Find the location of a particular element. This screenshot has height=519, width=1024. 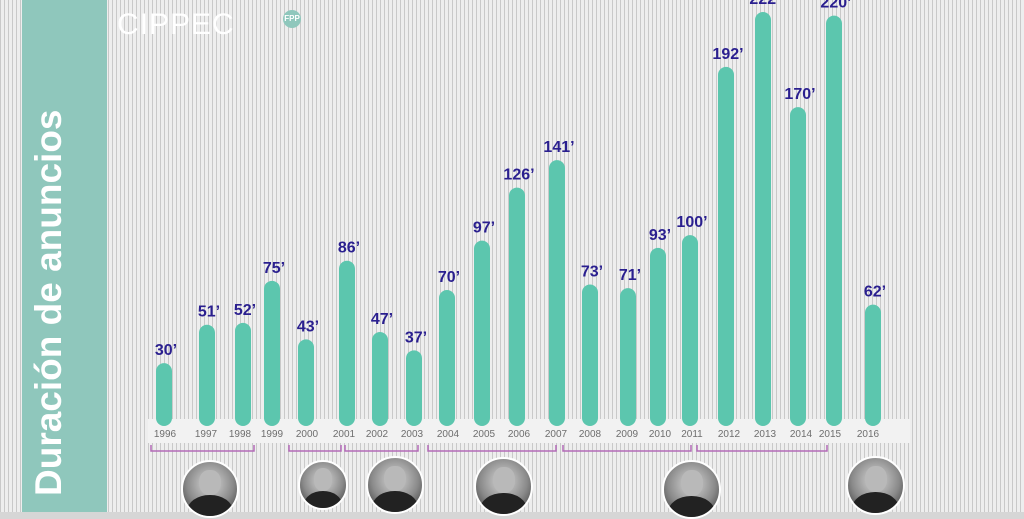

bar-value-label: 47’ is located at coordinates (382, 319).